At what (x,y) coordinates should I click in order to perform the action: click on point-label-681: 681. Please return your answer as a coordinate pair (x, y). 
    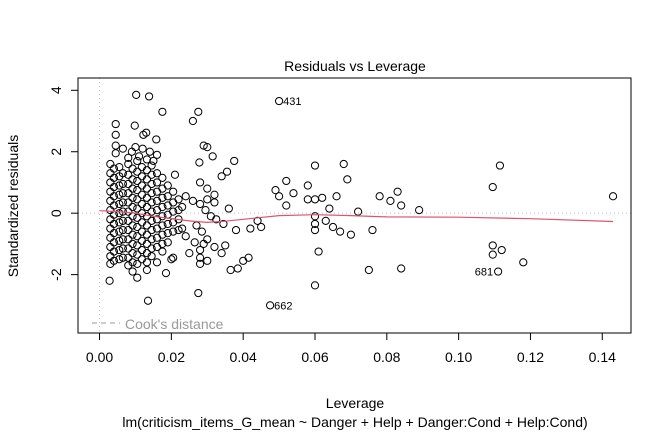
    Looking at the image, I should click on (484, 273).